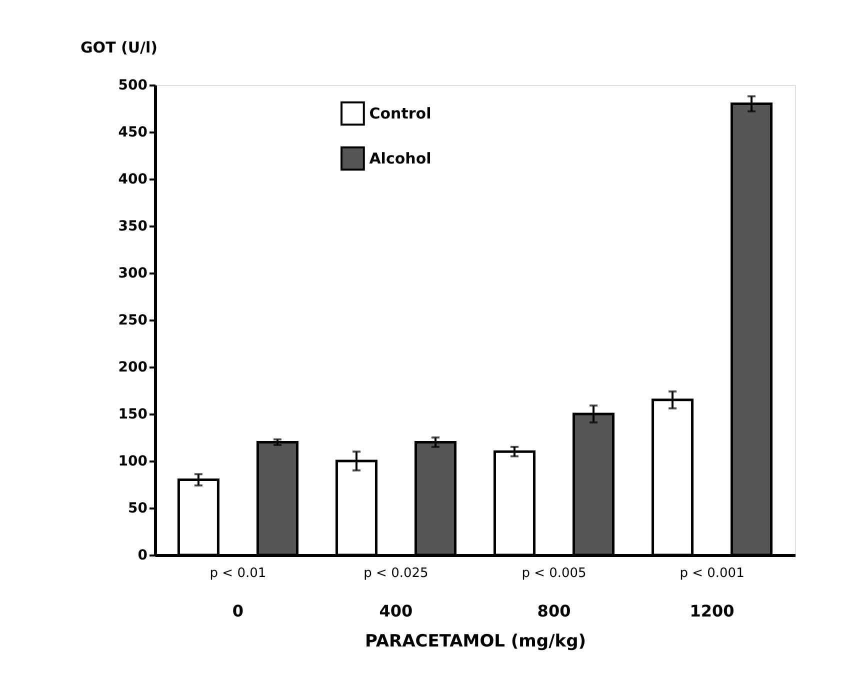 Image resolution: width=843 pixels, height=696 pixels. I want to click on text: p < 0.001, so click(712, 573).